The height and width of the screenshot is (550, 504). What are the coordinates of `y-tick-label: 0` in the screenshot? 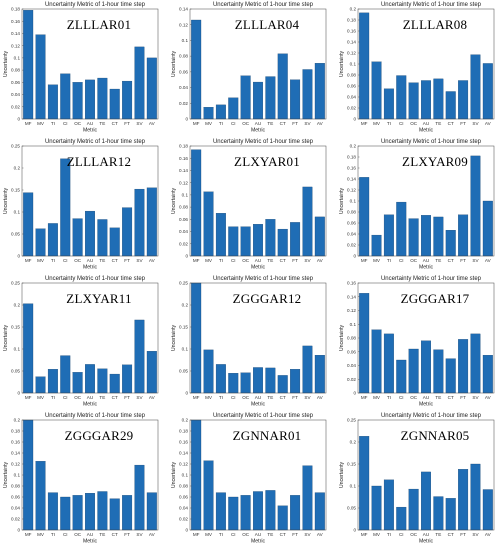 It's located at (18, 393).